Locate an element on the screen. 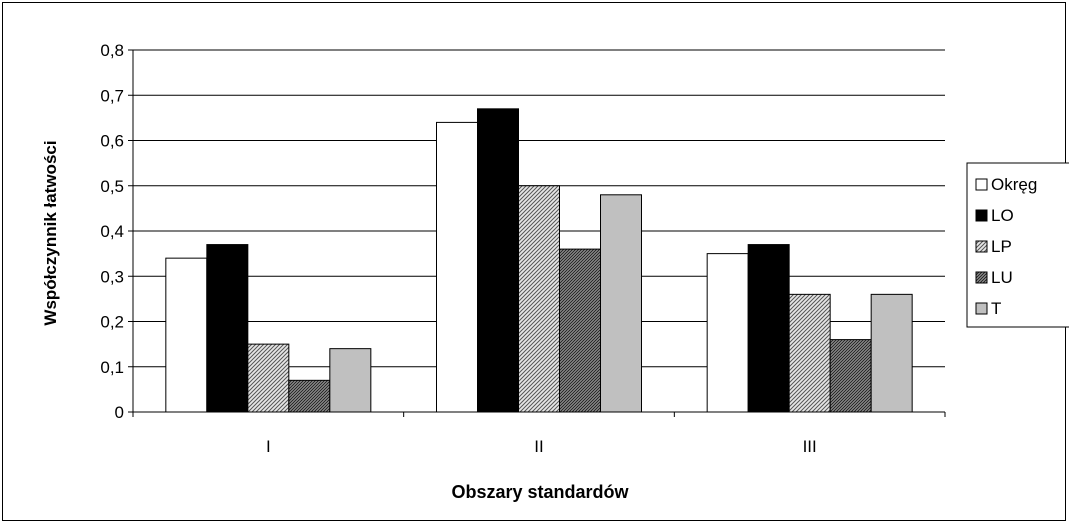  bar-LP-III is located at coordinates (809, 353).